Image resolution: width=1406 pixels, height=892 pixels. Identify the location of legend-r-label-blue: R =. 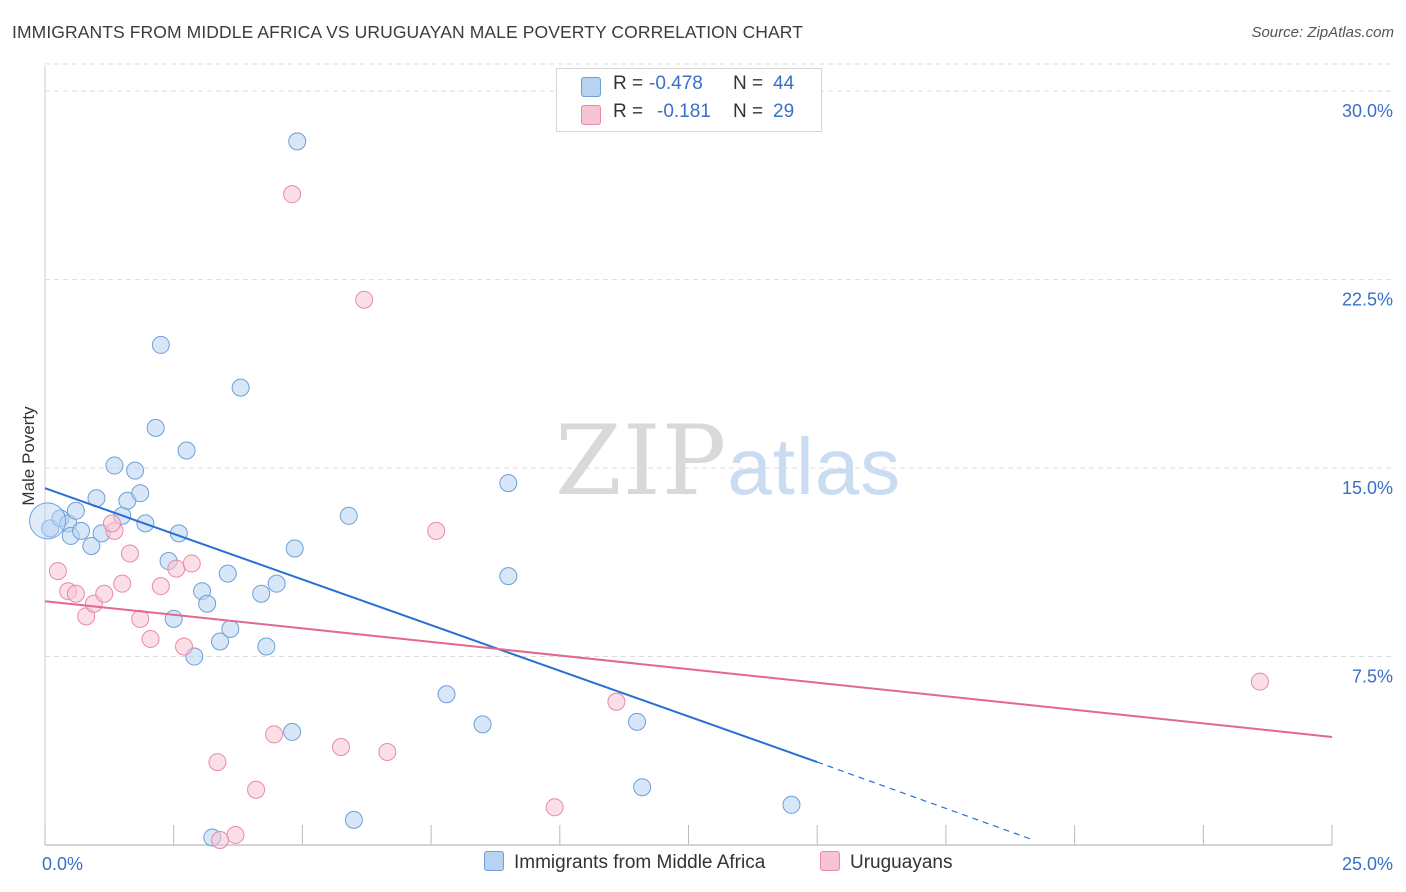
(628, 83).